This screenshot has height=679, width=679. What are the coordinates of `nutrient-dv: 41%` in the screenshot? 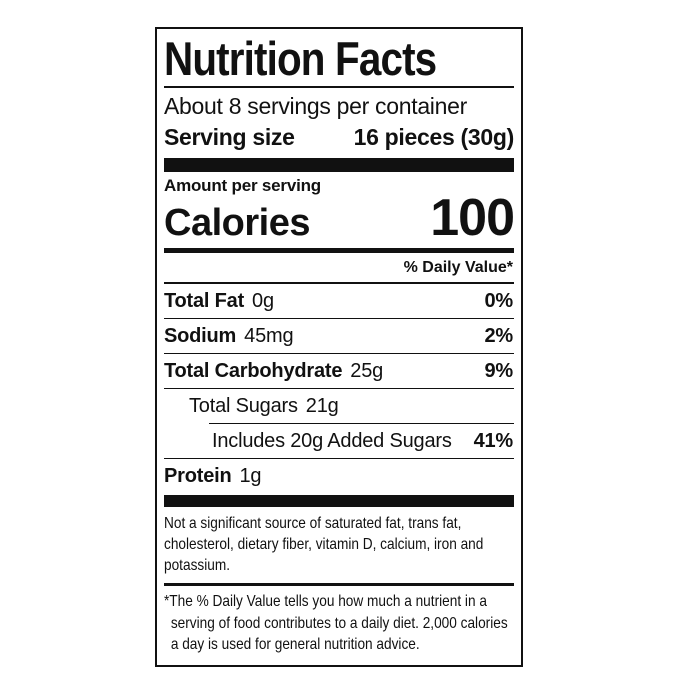 It's located at (493, 440).